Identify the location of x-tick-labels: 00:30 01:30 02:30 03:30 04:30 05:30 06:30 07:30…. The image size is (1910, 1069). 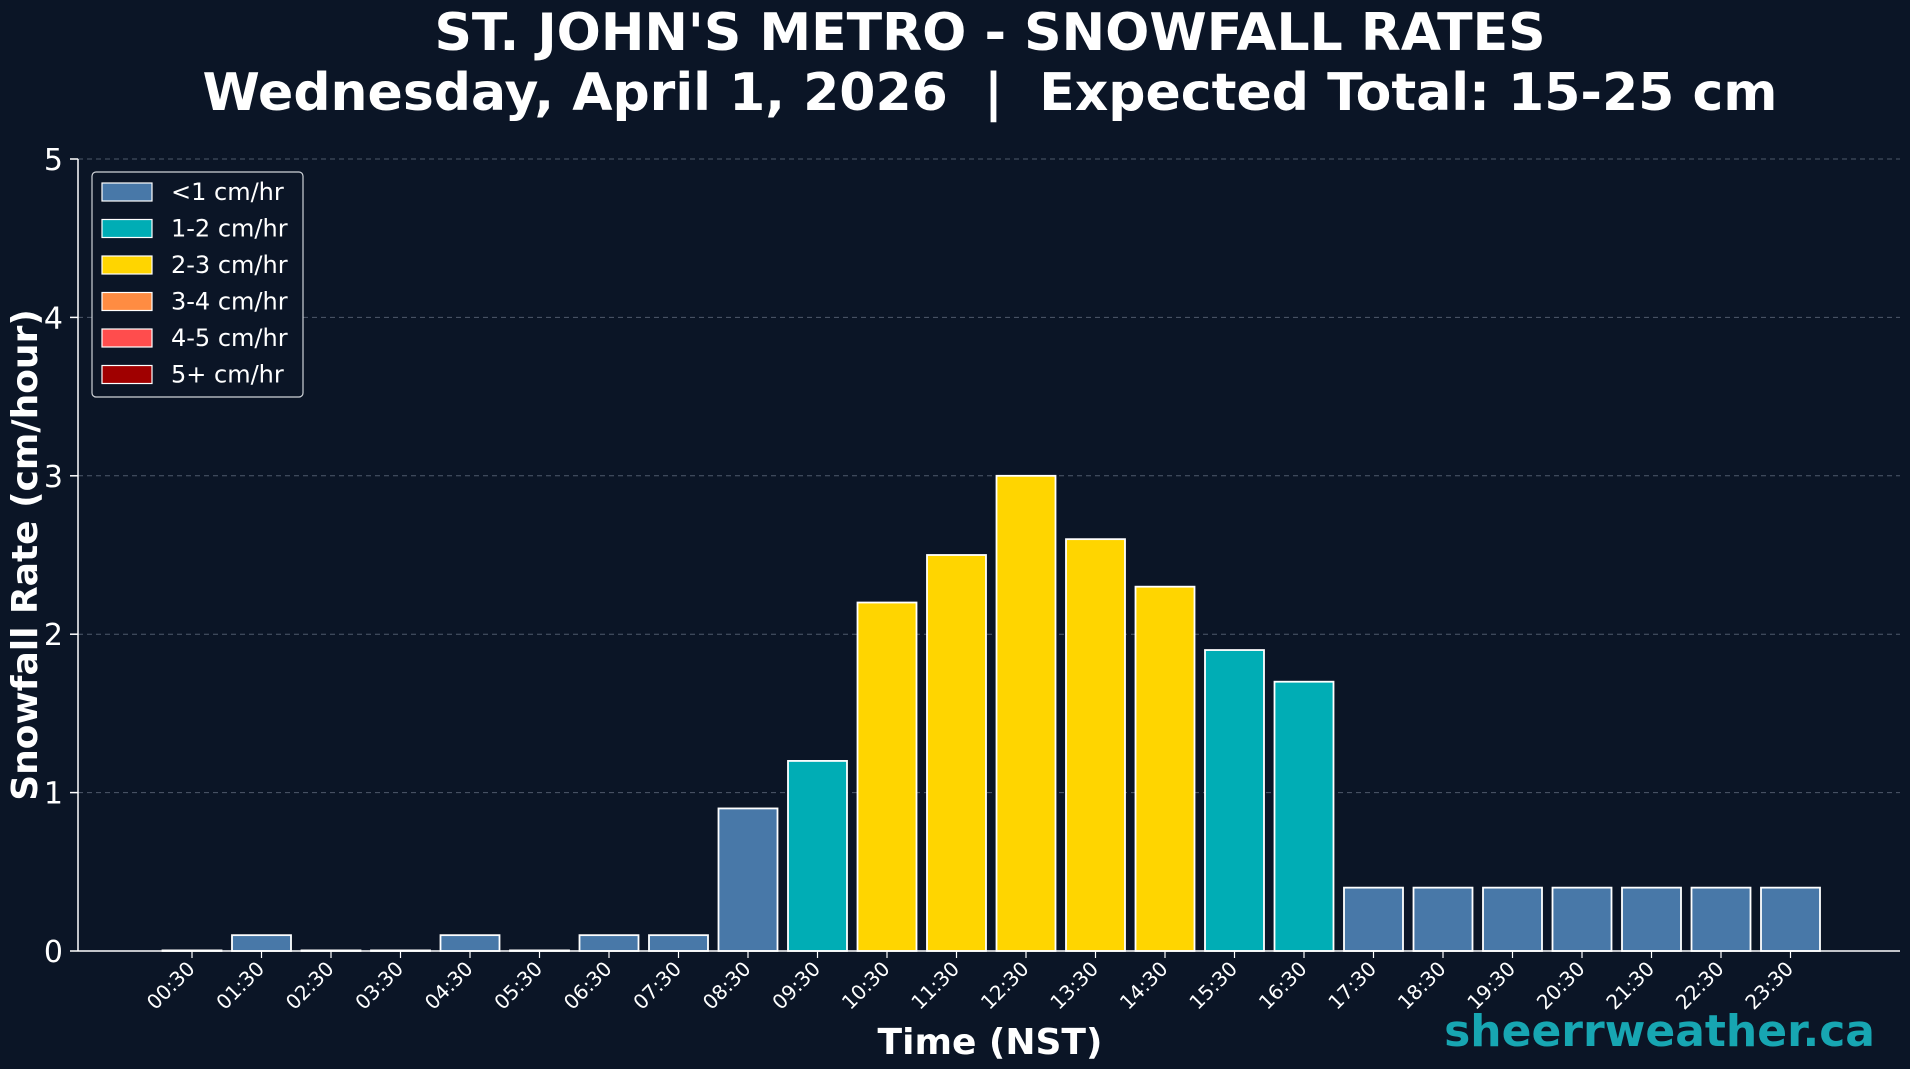
(970, 982).